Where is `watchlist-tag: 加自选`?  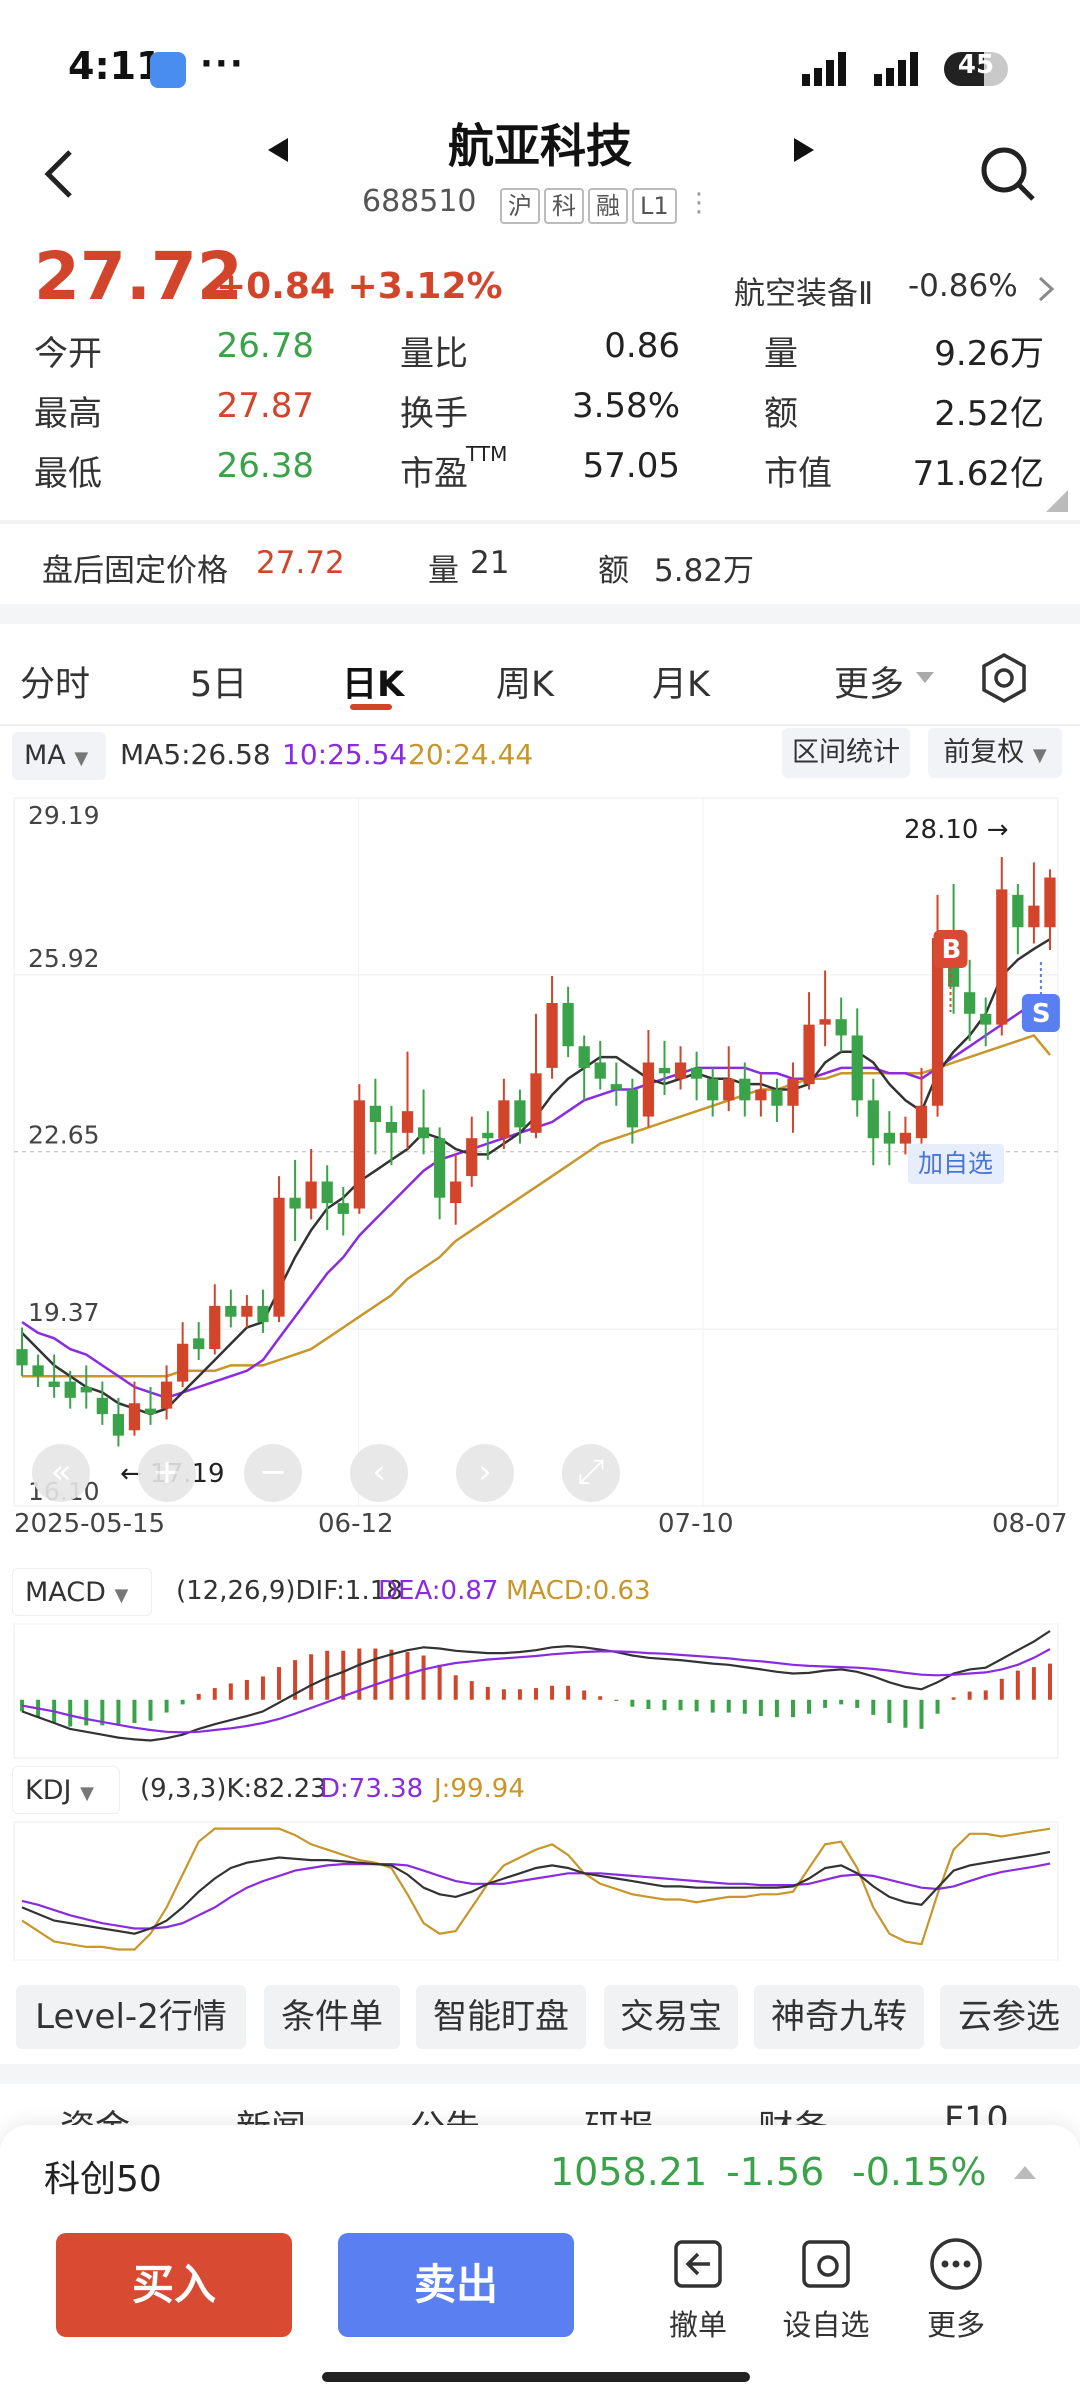 watchlist-tag: 加自选 is located at coordinates (955, 1163).